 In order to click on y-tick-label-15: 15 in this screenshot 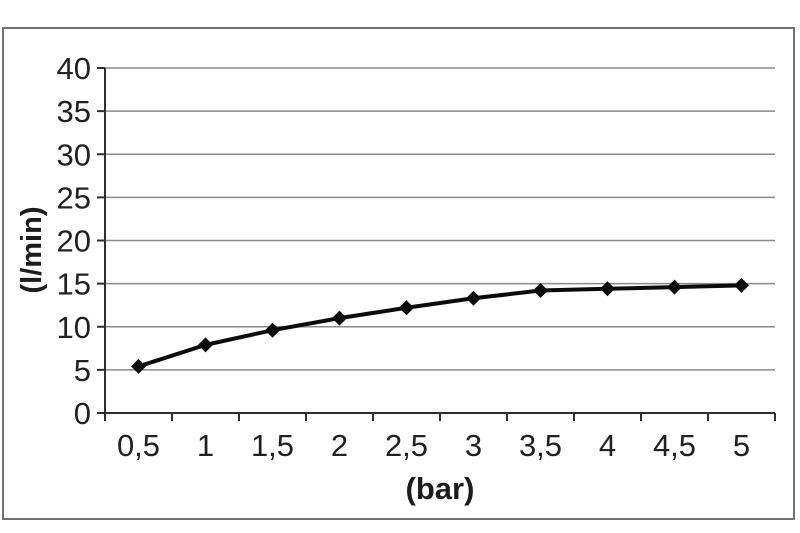, I will do `click(74, 284)`.